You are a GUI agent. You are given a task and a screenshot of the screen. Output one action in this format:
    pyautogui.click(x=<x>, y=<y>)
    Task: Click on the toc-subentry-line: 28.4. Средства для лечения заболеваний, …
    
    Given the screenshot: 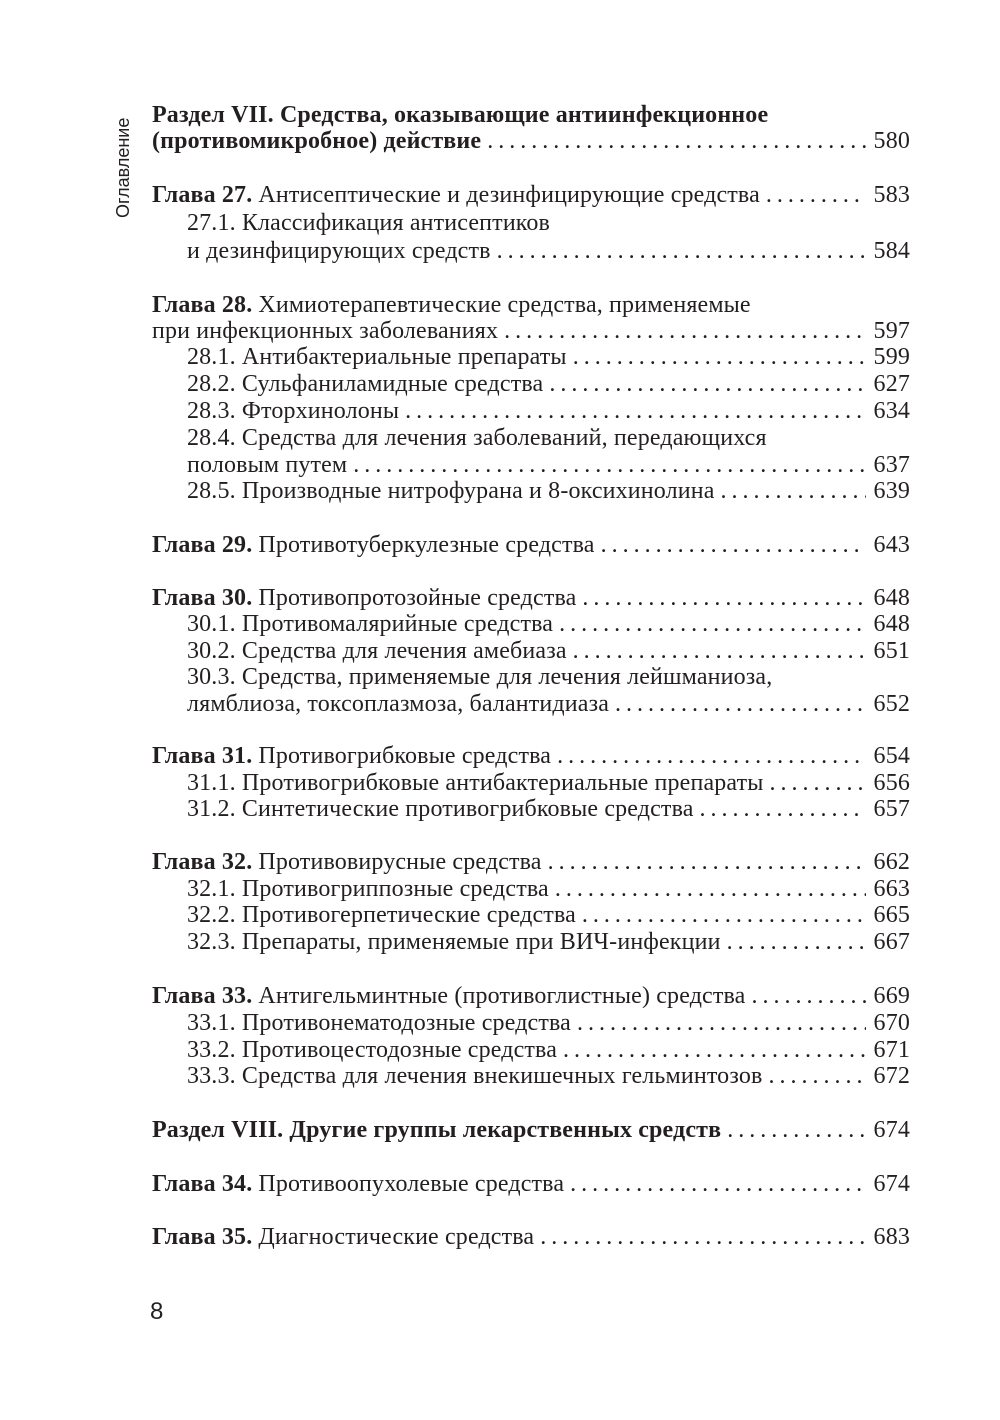 What is the action you would take?
    pyautogui.click(x=548, y=438)
    